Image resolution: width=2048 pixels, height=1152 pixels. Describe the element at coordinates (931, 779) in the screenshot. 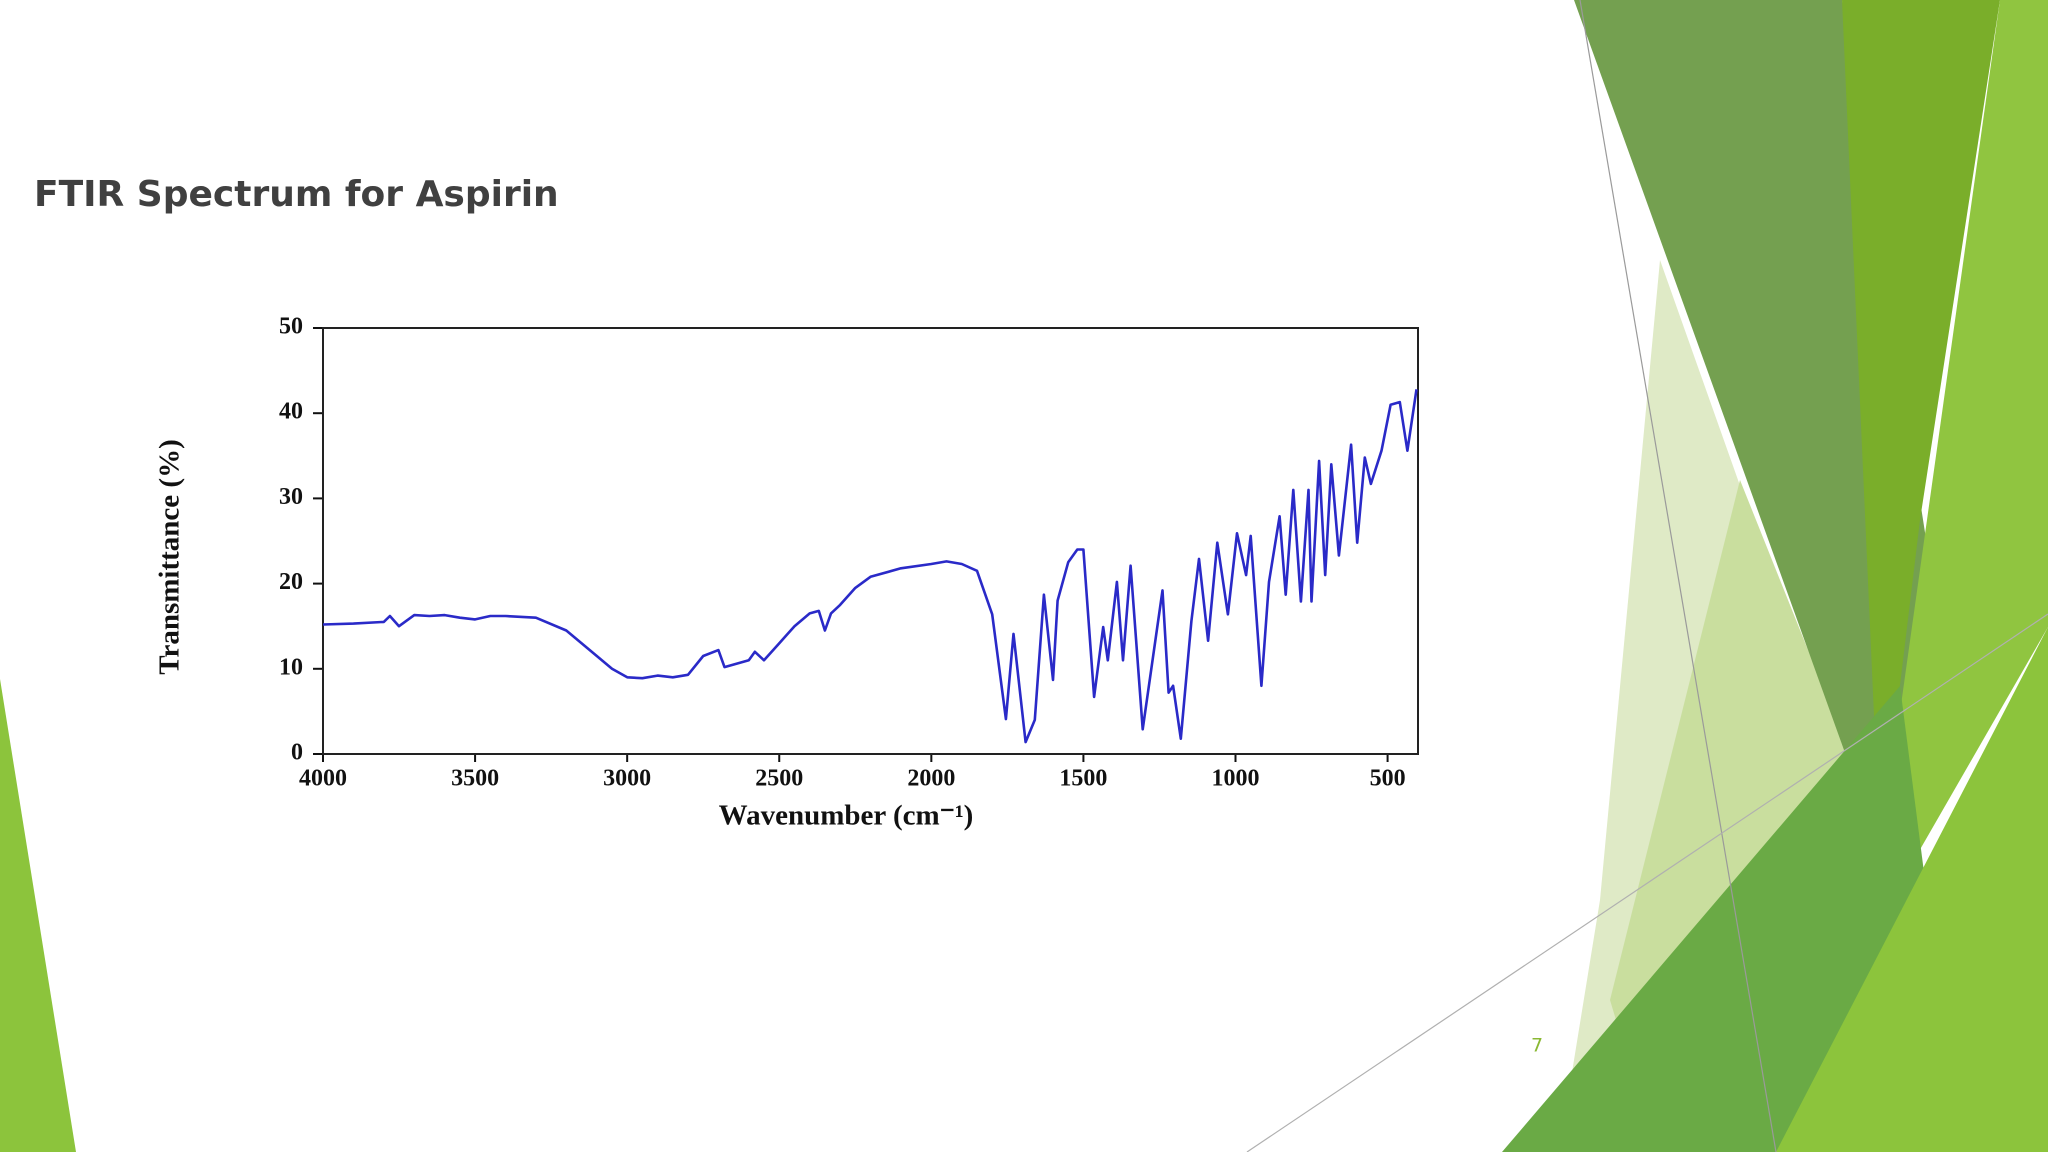

I see `x-tick-label: 2000` at that location.